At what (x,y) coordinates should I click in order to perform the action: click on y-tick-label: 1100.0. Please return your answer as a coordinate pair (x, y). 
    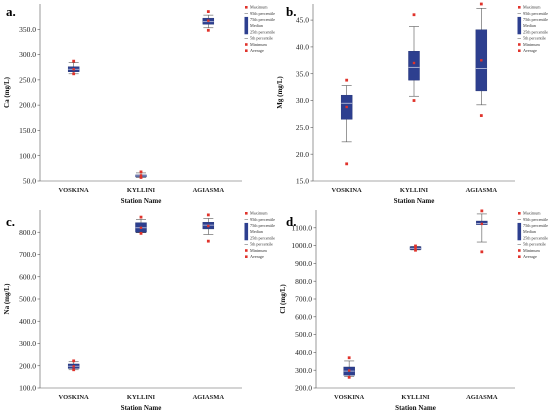
    Looking at the image, I should click on (302, 227).